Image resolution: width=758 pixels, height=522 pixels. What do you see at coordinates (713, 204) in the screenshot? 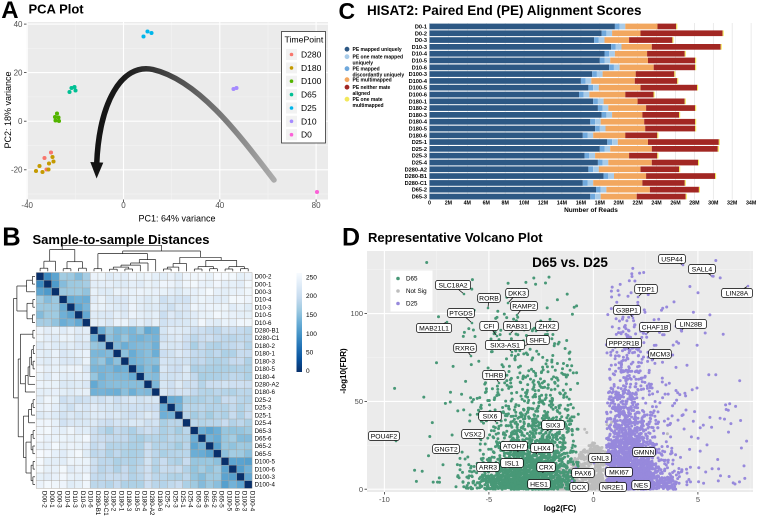
I see `svg-text: 30M` at bounding box center [713, 204].